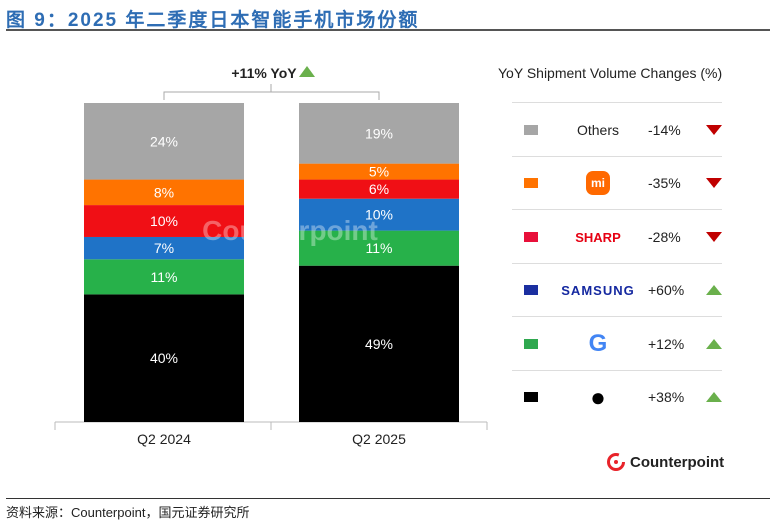  Describe the element at coordinates (664, 183) in the screenshot. I see `yoy-change: -35%` at that location.